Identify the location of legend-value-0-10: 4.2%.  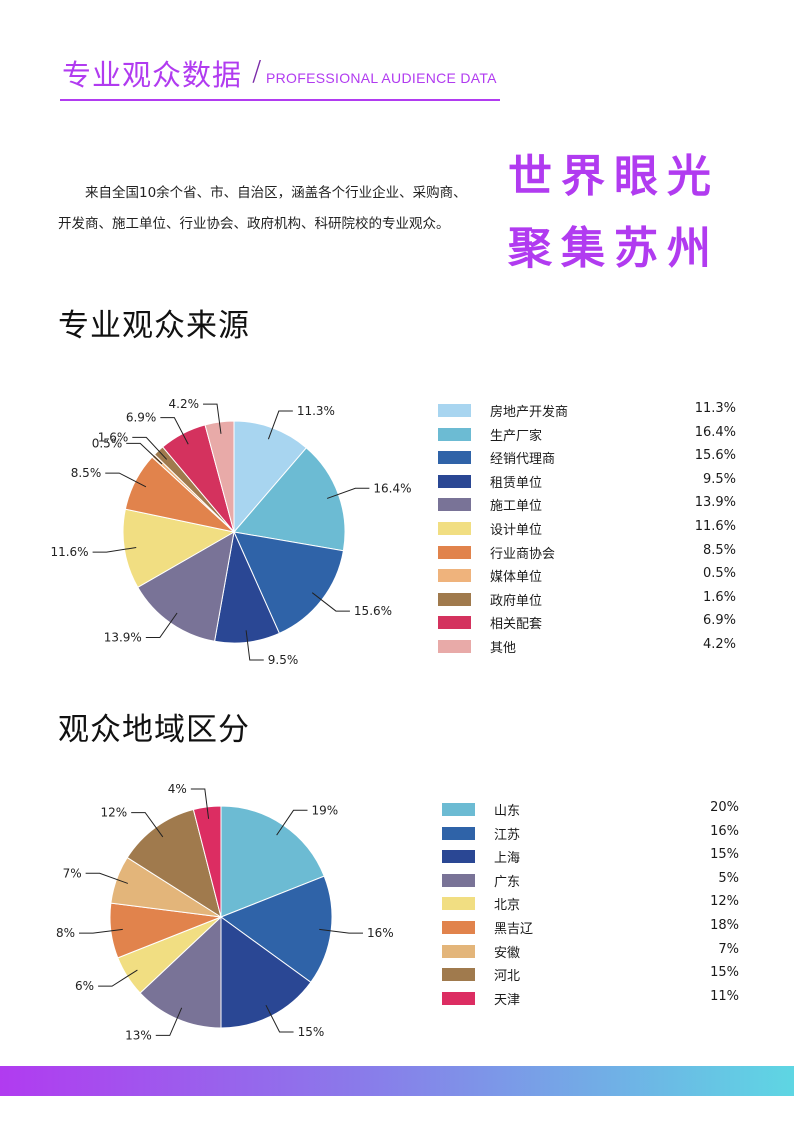
(719, 644).